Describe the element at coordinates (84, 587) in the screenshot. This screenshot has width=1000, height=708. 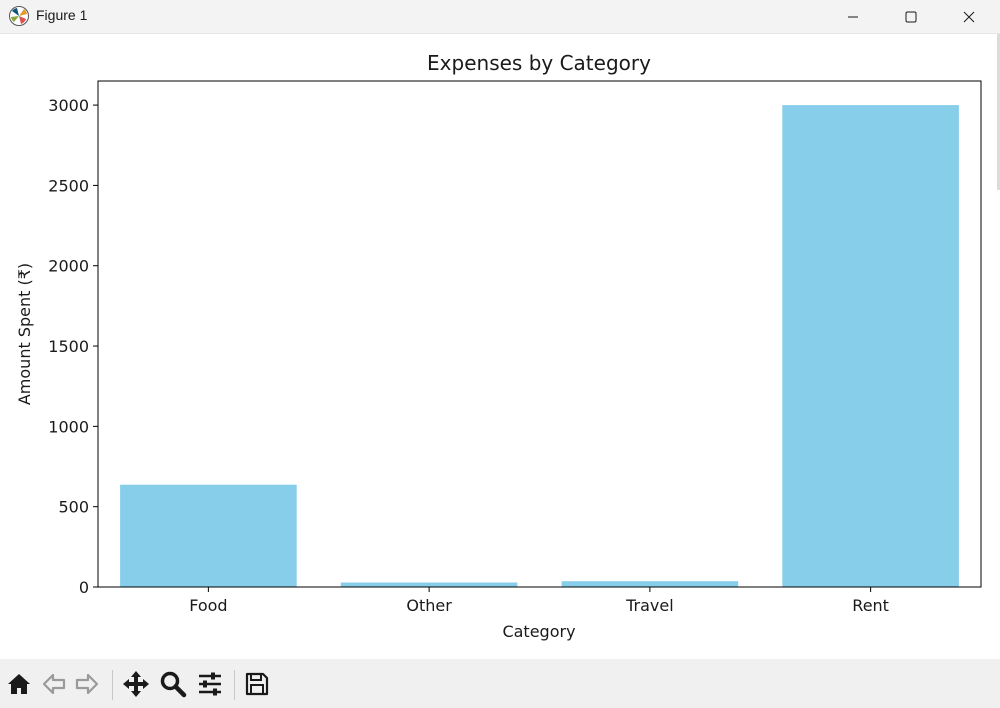
I see `y-tick-label: 0` at that location.